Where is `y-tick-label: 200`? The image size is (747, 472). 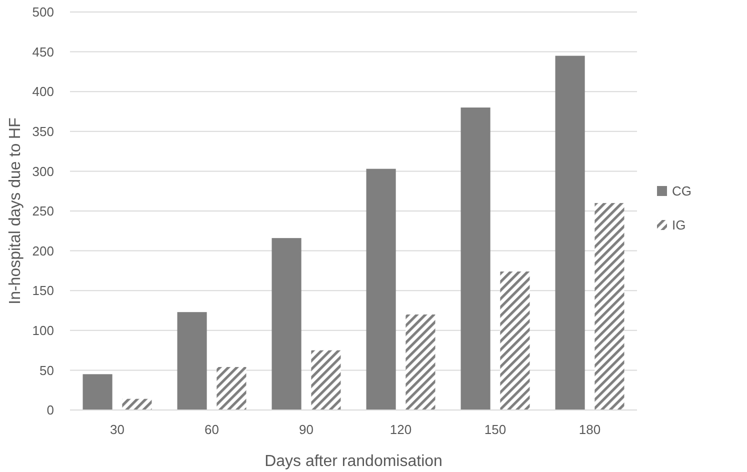 y-tick-label: 200 is located at coordinates (43, 250).